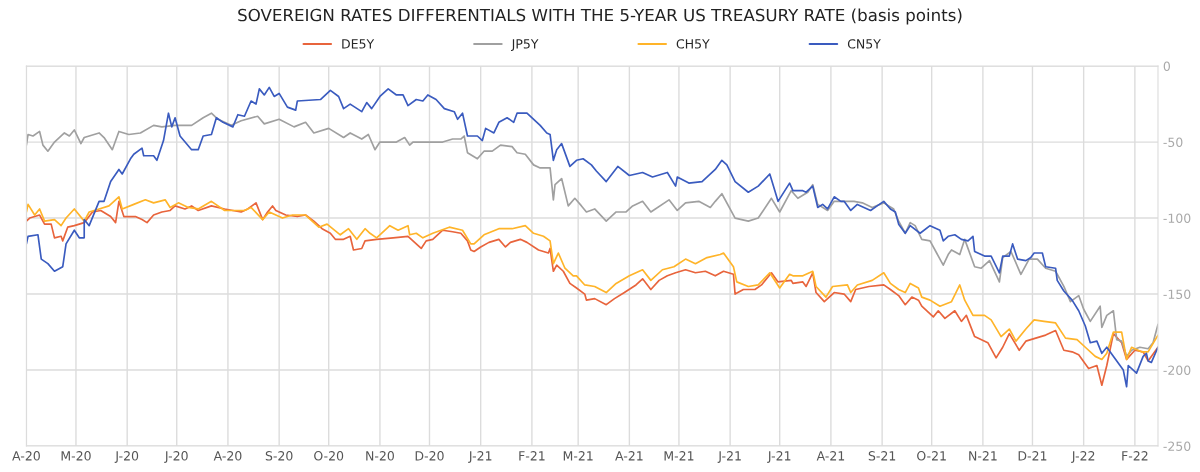 The height and width of the screenshot is (472, 1200). What do you see at coordinates (864, 44) in the screenshot?
I see `legend-label: CN5Y` at bounding box center [864, 44].